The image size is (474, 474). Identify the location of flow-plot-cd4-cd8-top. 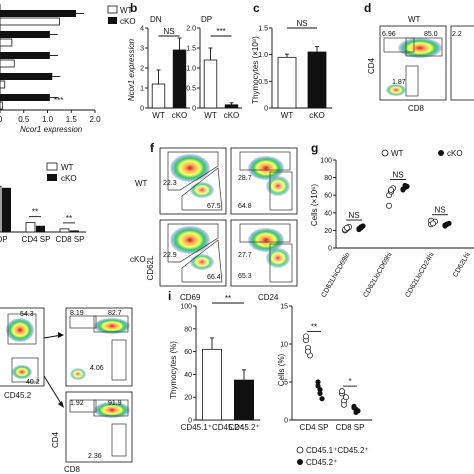
(99, 347).